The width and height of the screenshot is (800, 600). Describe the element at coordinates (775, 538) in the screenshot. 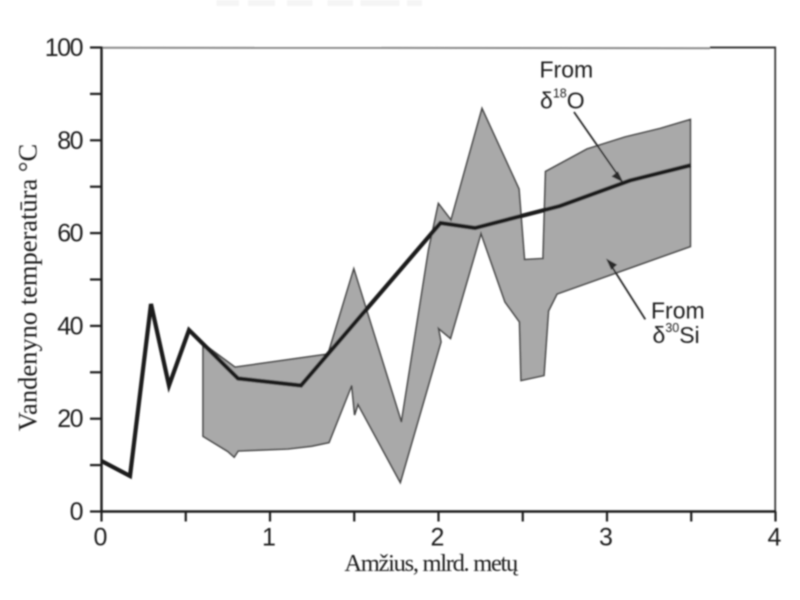

I see `svg-text: 4` at that location.